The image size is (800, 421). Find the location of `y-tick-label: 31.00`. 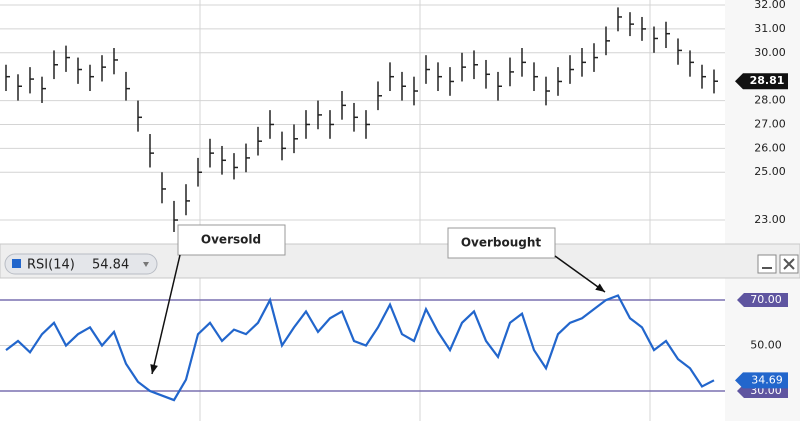

y-tick-label: 31.00 is located at coordinates (770, 28).